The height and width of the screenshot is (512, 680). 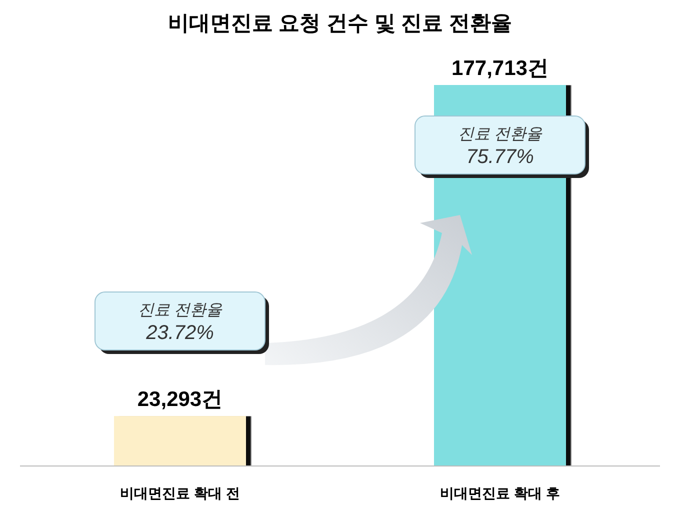 I want to click on chart-title: 비대면진료 요청 건수 및 진료 전환율, so click(x=340, y=23).